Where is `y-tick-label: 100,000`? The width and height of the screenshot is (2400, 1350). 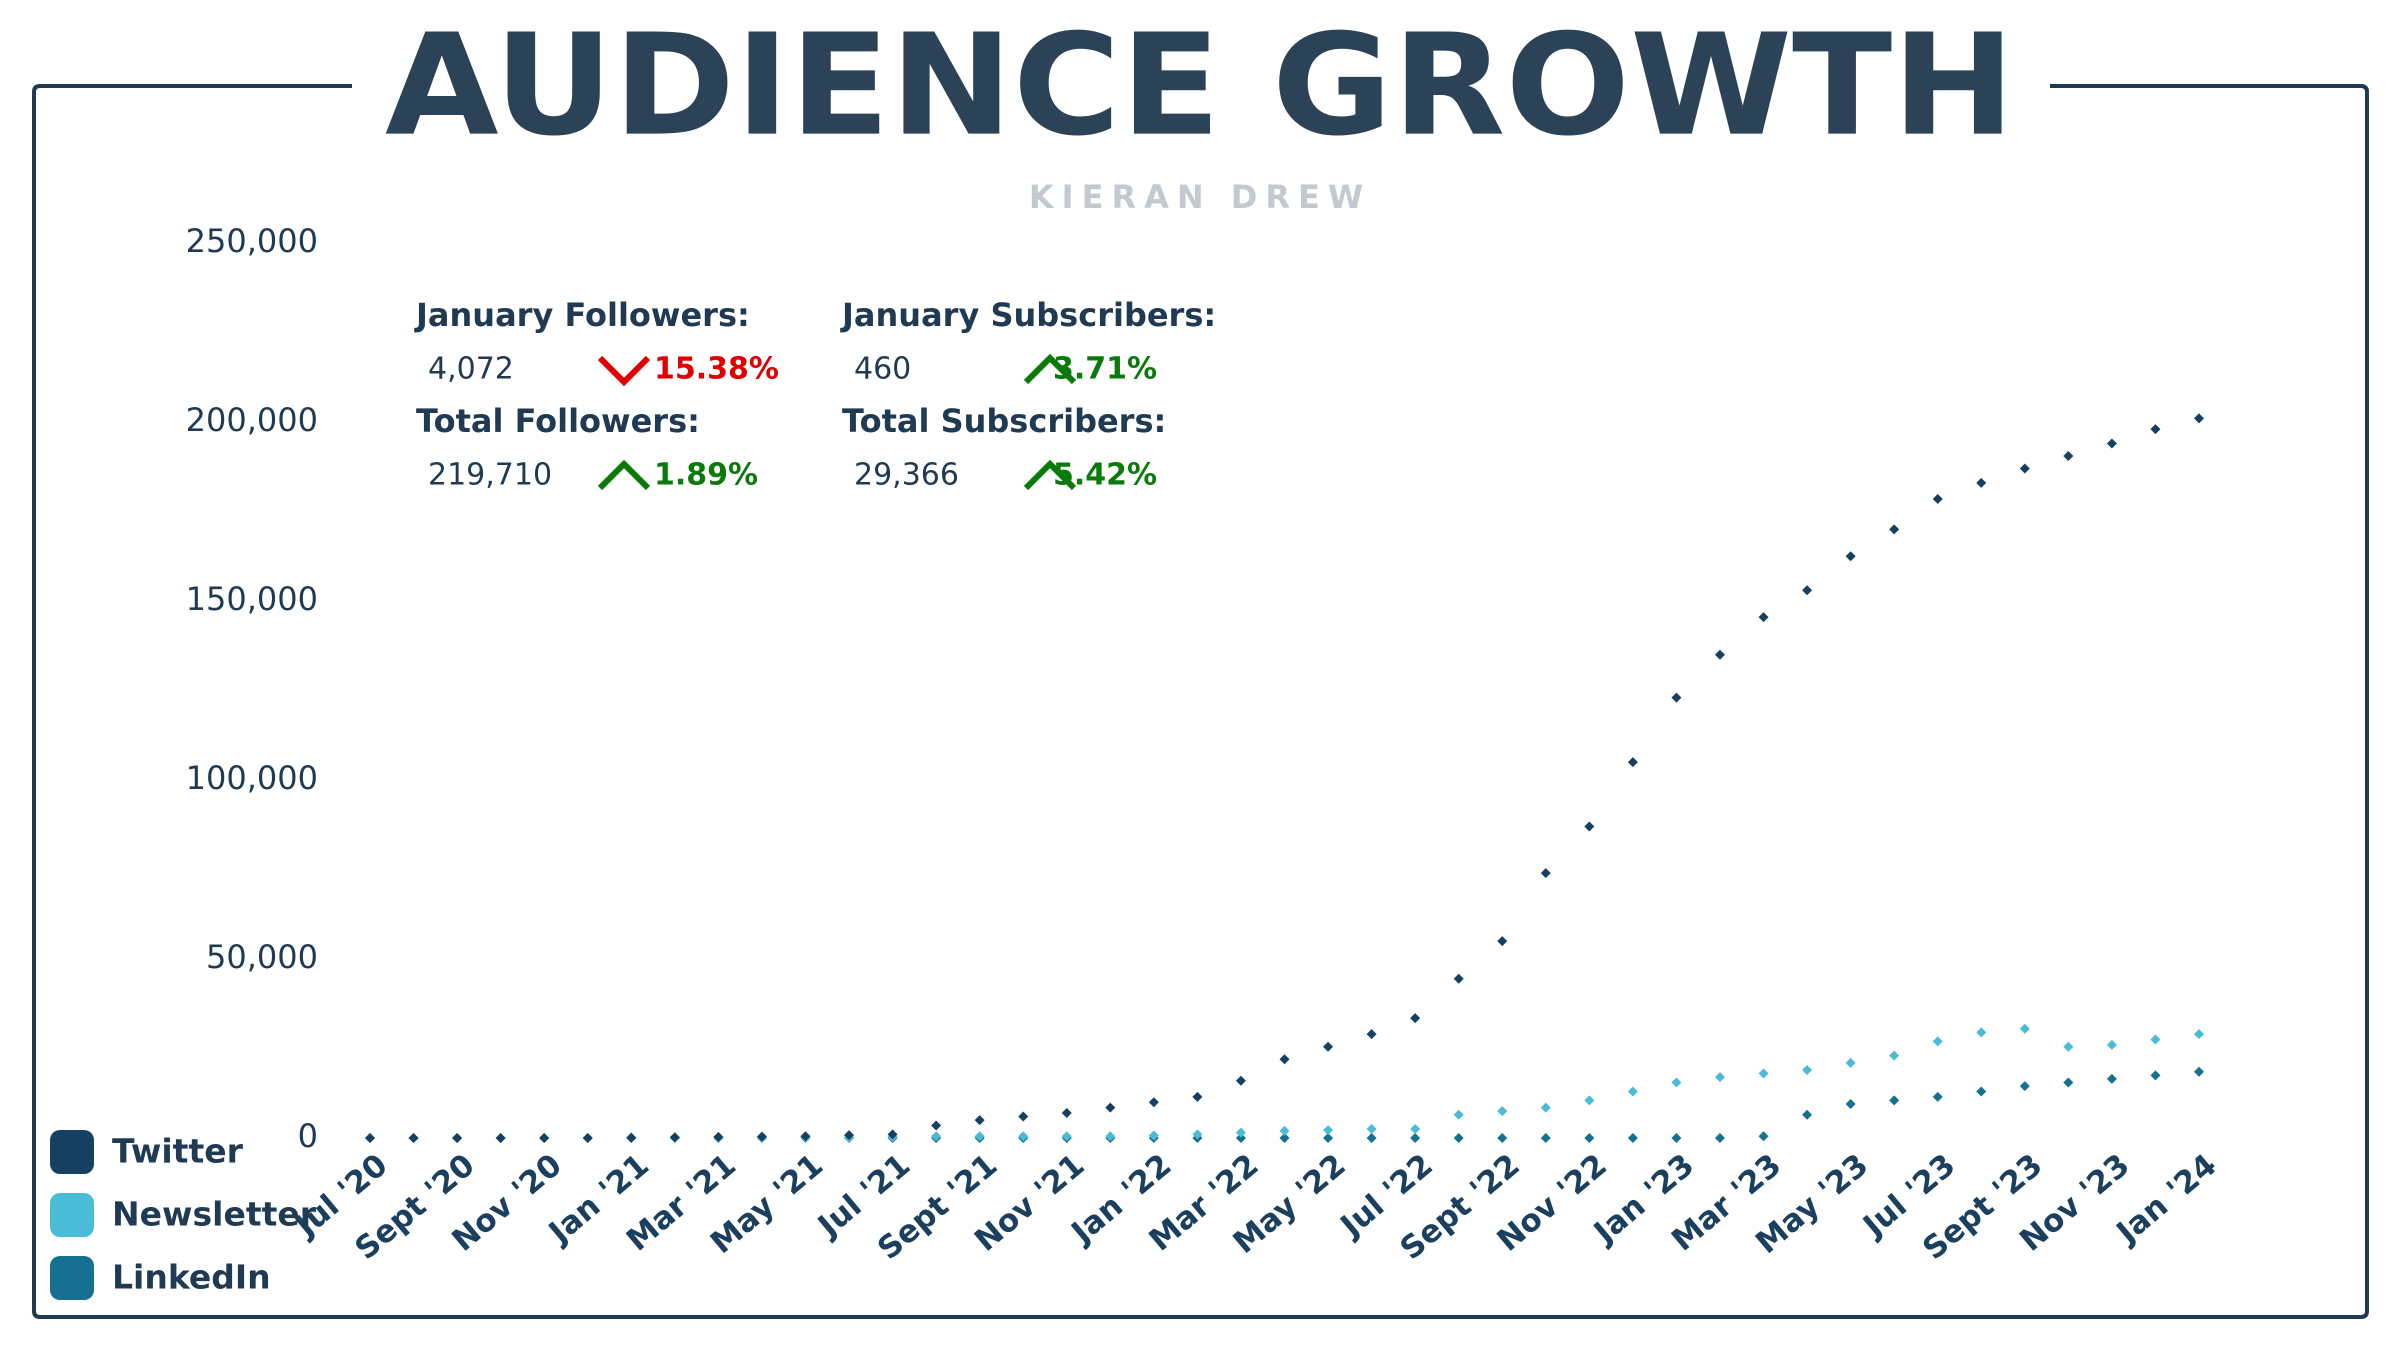
y-tick-label: 100,000 is located at coordinates (252, 778).